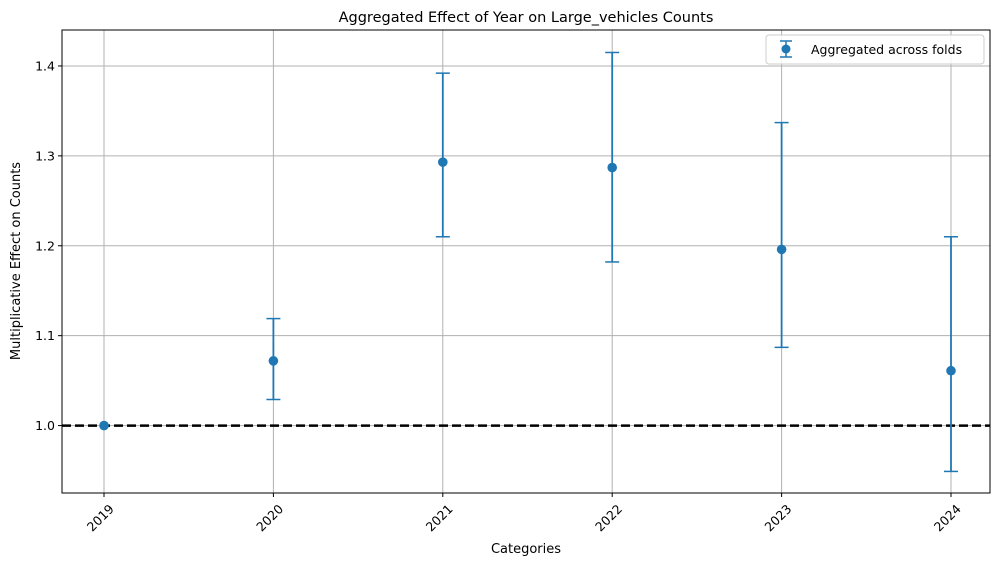 The height and width of the screenshot is (566, 1001). Describe the element at coordinates (439, 517) in the screenshot. I see `x-tick-label: 2021` at that location.